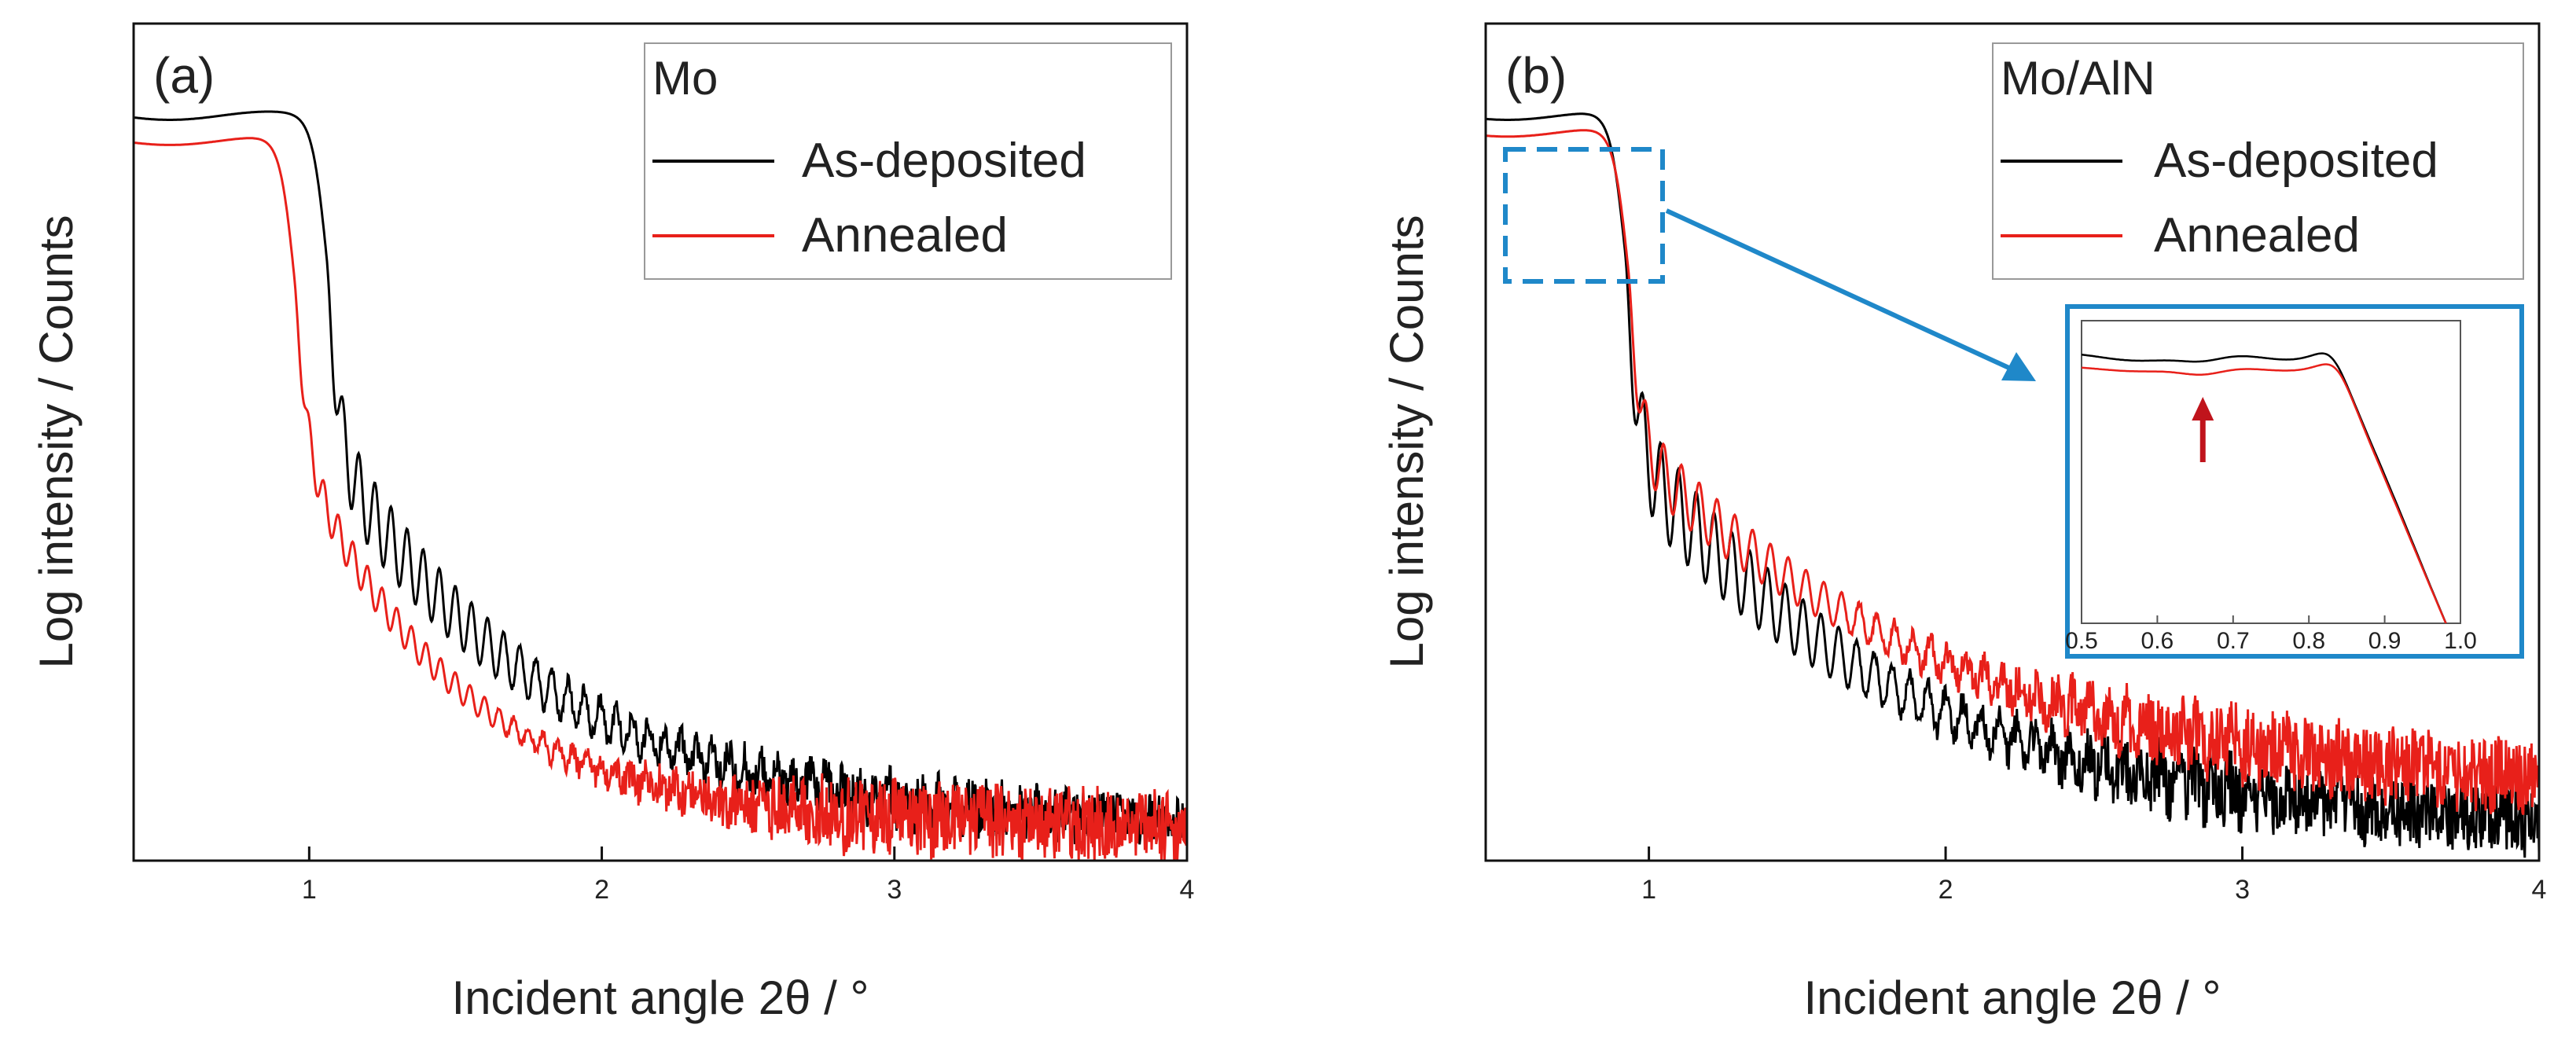 This screenshot has height=1054, width=2576. What do you see at coordinates (2384, 641) in the screenshot?
I see `panel-b-inset-x-tick-label: 0.9` at bounding box center [2384, 641].